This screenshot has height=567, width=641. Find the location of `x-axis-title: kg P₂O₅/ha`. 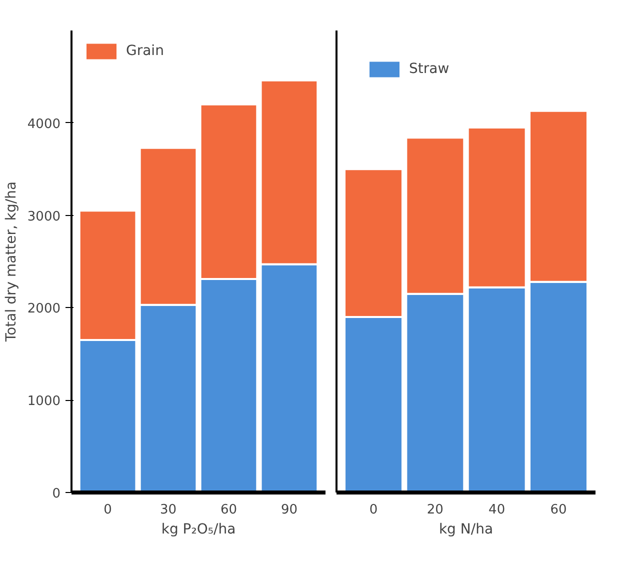

x-axis-title: kg P₂O₅/ha is located at coordinates (198, 530).